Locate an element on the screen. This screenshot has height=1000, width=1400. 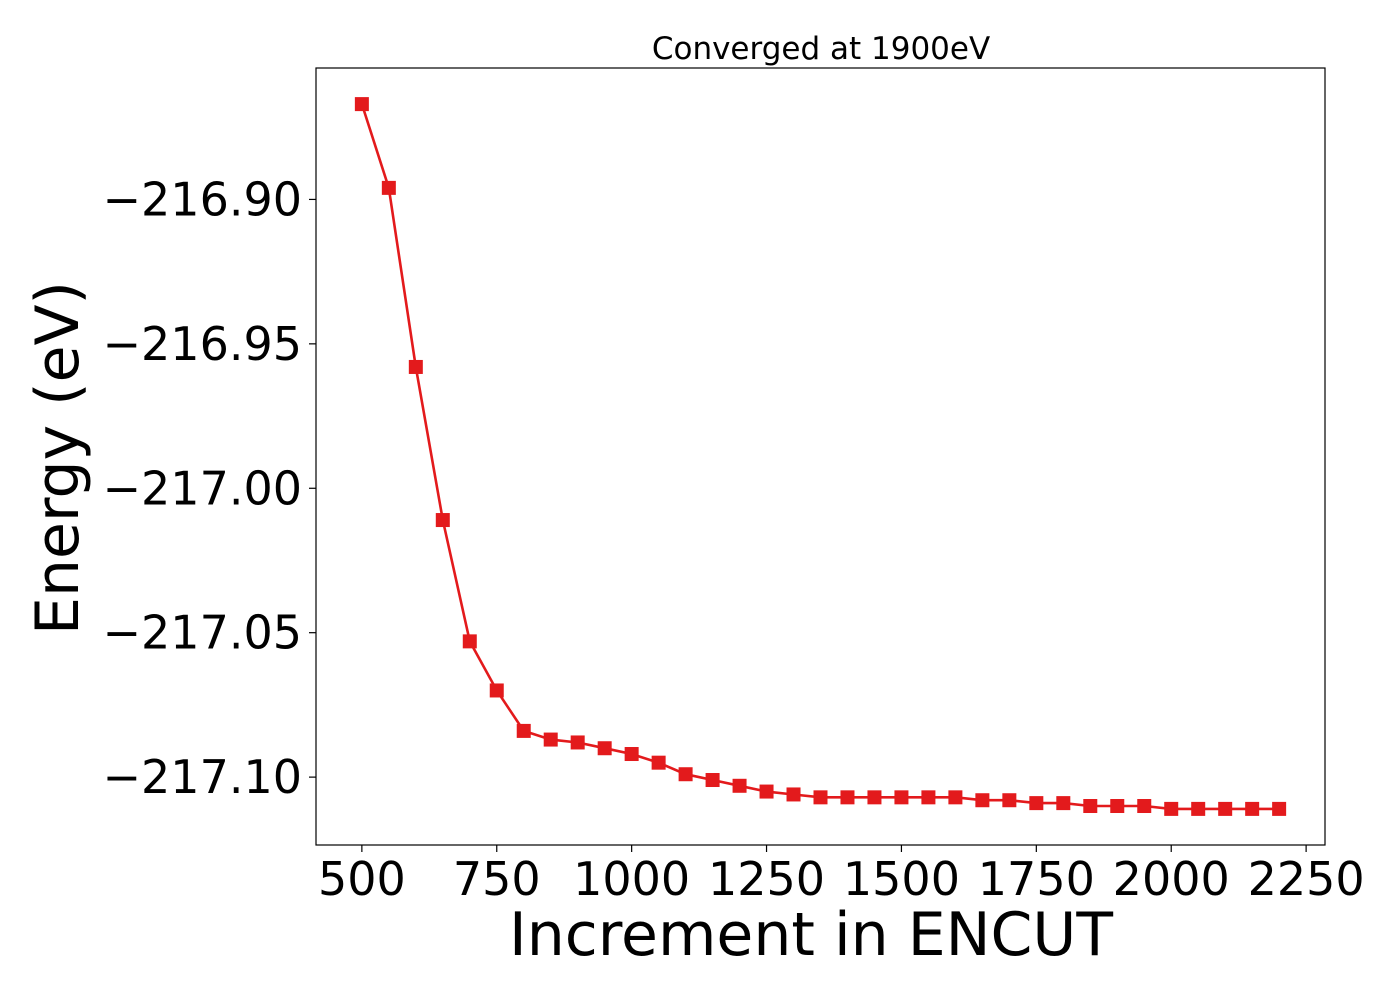
x-tick-label: 750 is located at coordinates (497, 879).